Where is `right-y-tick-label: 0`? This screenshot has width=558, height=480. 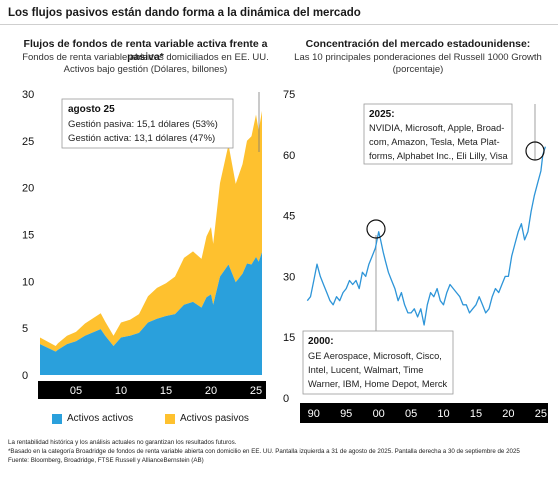 right-y-tick-label: 0 is located at coordinates (286, 399).